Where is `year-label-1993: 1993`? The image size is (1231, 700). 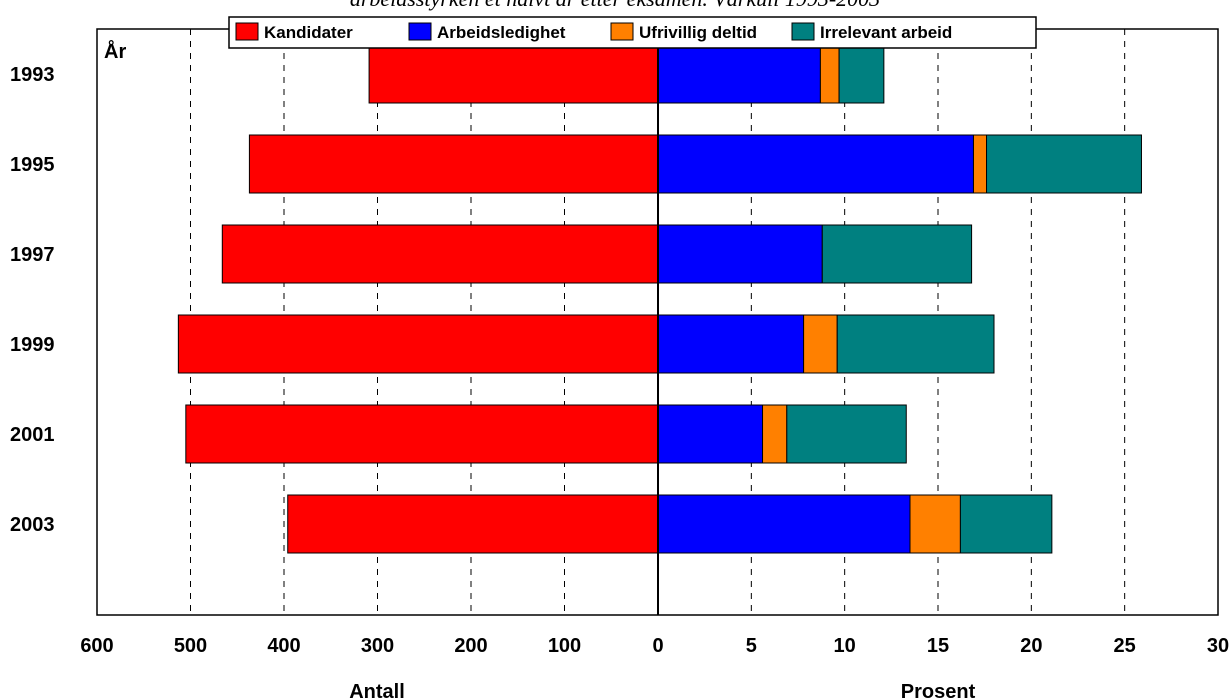
year-label-1993: 1993 is located at coordinates (32, 75).